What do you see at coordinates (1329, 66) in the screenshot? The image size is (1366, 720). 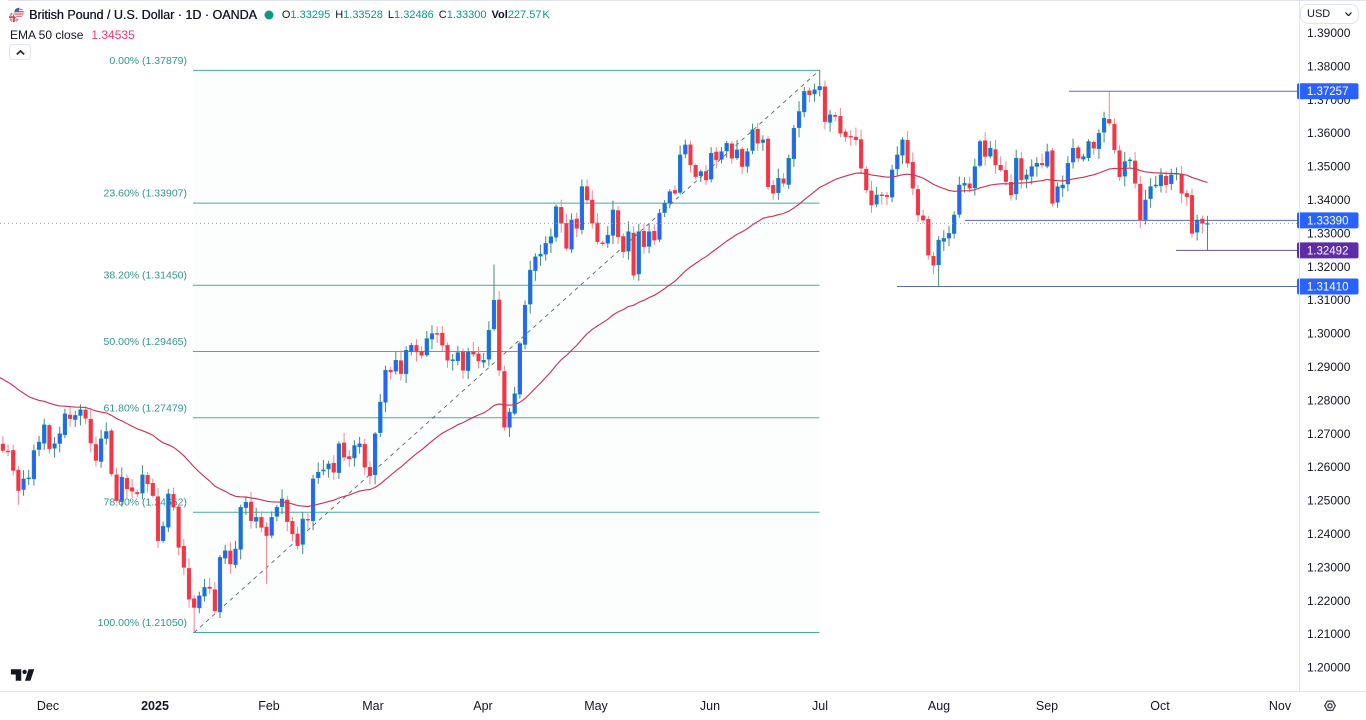 I see `svg-text: 1.38000` at bounding box center [1329, 66].